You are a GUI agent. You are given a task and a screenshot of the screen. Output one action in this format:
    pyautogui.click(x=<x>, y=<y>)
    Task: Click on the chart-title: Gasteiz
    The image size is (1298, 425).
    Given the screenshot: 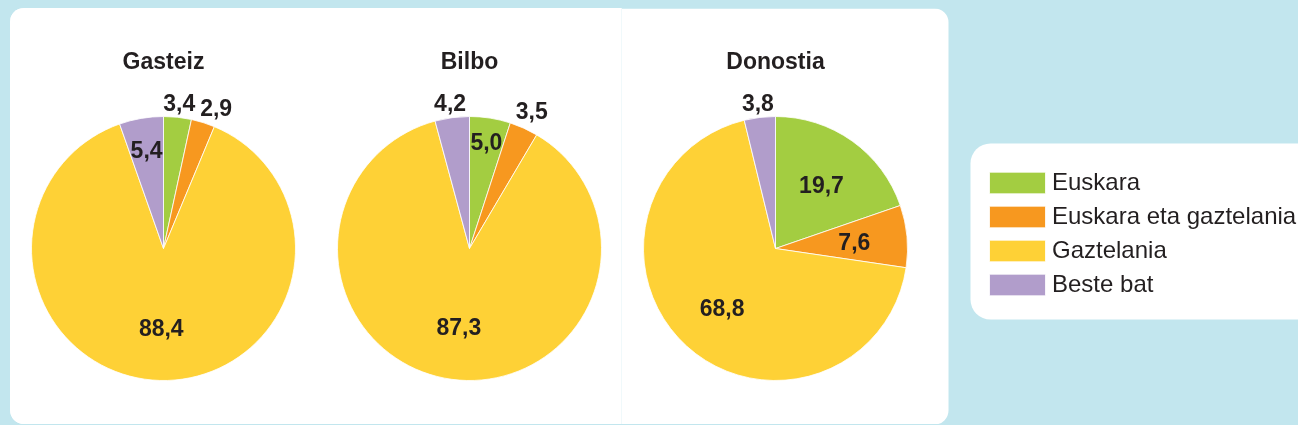 What is the action you would take?
    pyautogui.click(x=163, y=60)
    